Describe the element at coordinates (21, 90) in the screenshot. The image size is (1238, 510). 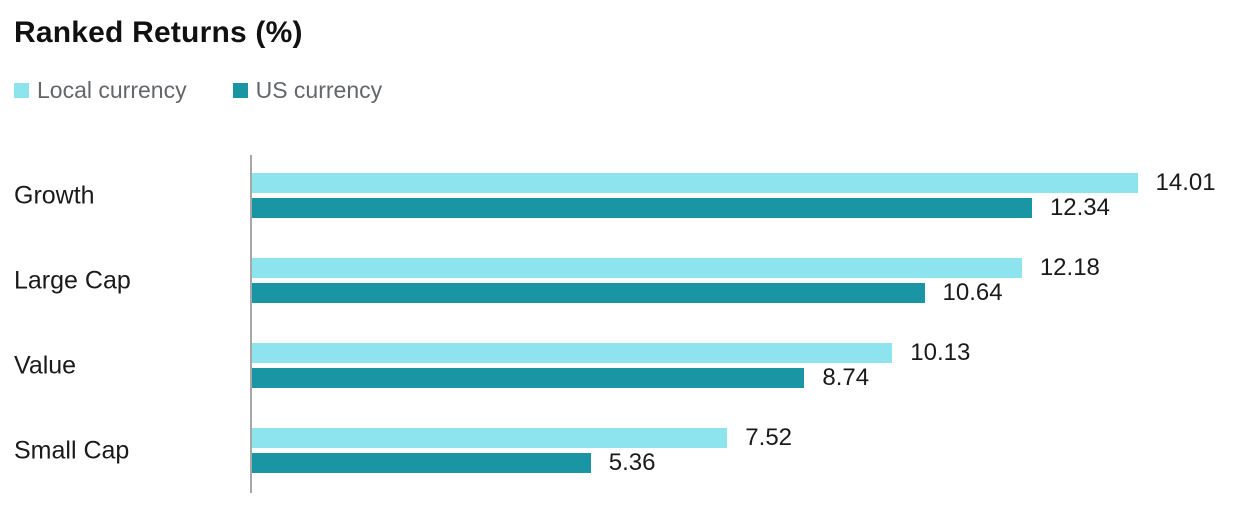
I see `legend-swatch-local-currency` at that location.